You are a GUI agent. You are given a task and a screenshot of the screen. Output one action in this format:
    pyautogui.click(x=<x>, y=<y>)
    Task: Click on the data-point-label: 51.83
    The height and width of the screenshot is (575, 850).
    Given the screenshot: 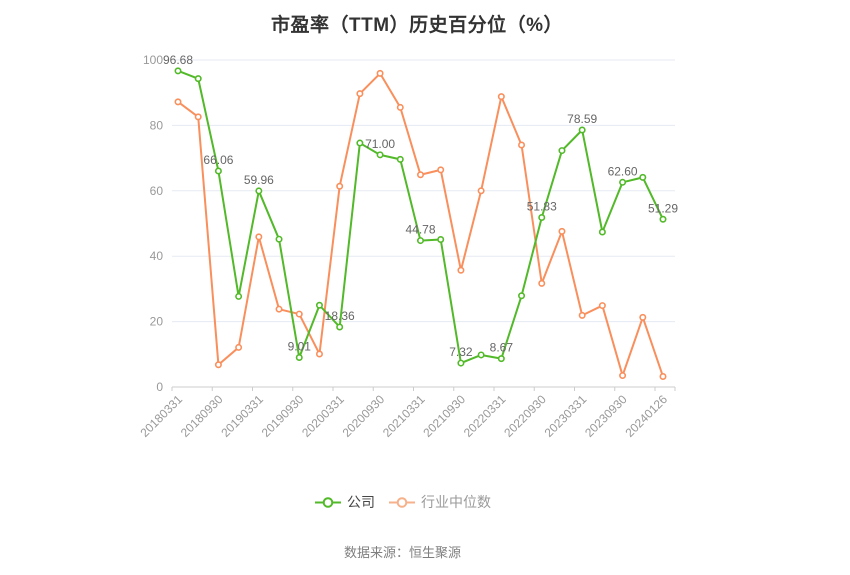 What is the action you would take?
    pyautogui.click(x=542, y=207)
    